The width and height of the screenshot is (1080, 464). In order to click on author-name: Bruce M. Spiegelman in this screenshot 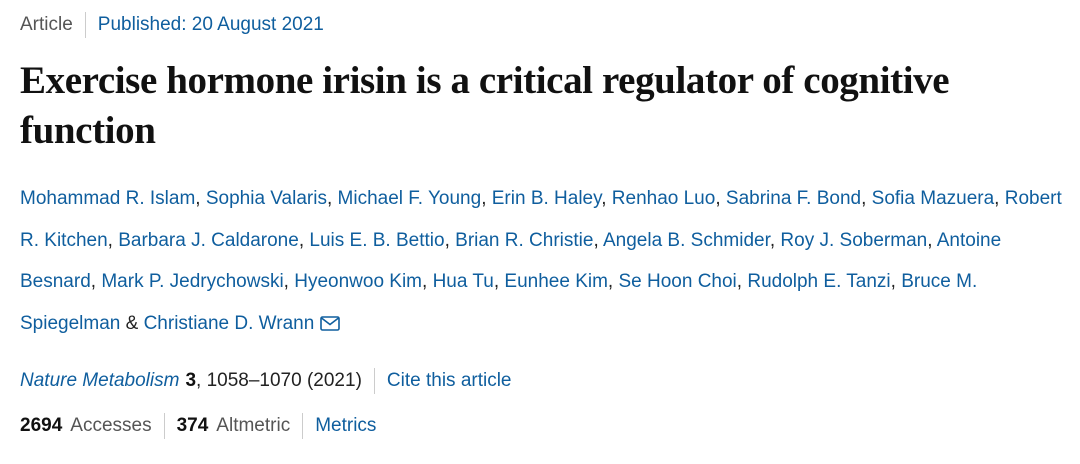, I will do `click(499, 302)`.